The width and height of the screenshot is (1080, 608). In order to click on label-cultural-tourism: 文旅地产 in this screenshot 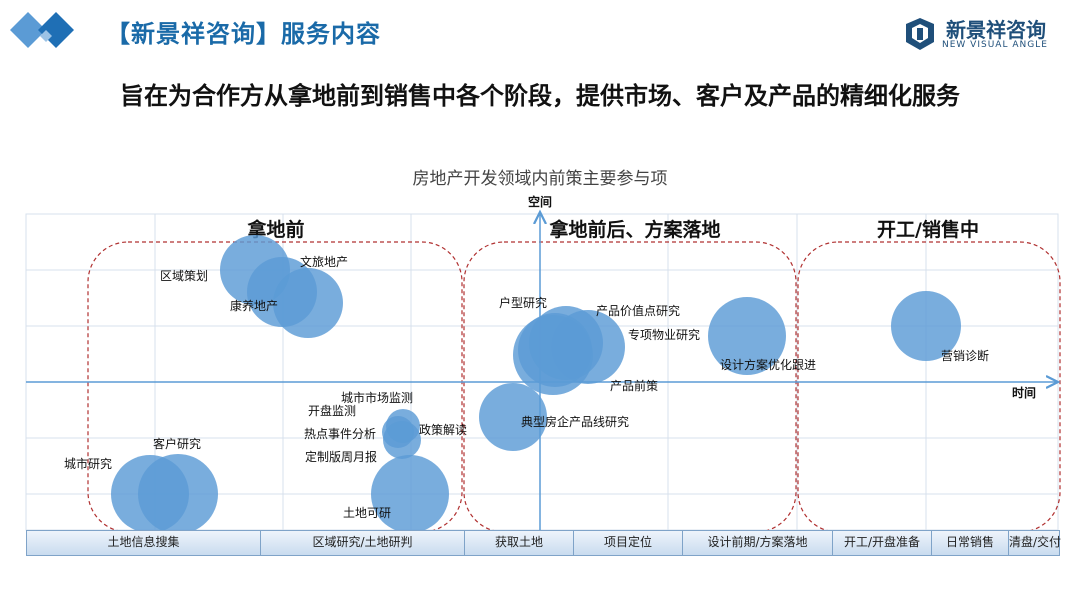, I will do `click(324, 261)`.